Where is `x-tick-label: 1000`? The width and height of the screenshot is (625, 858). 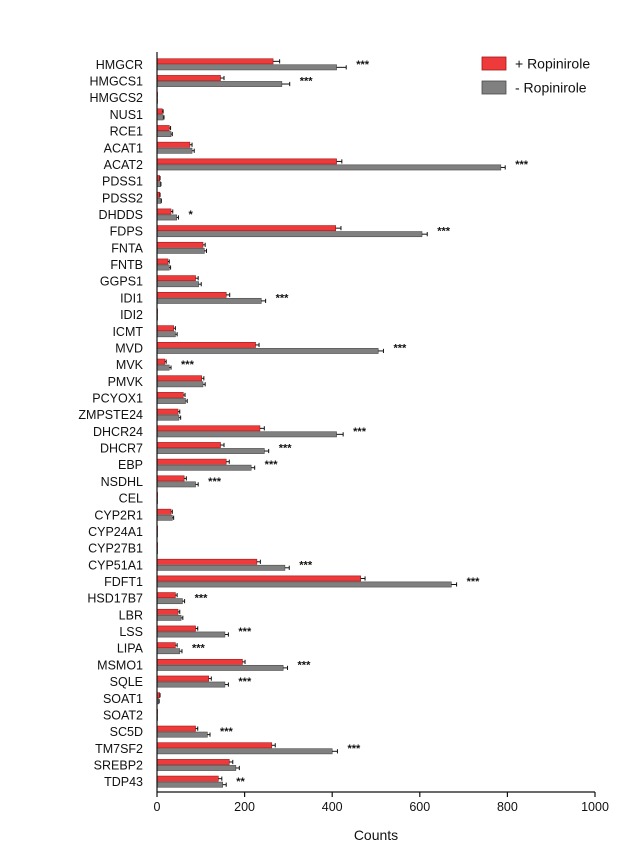
x-tick-label: 1000 is located at coordinates (595, 807).